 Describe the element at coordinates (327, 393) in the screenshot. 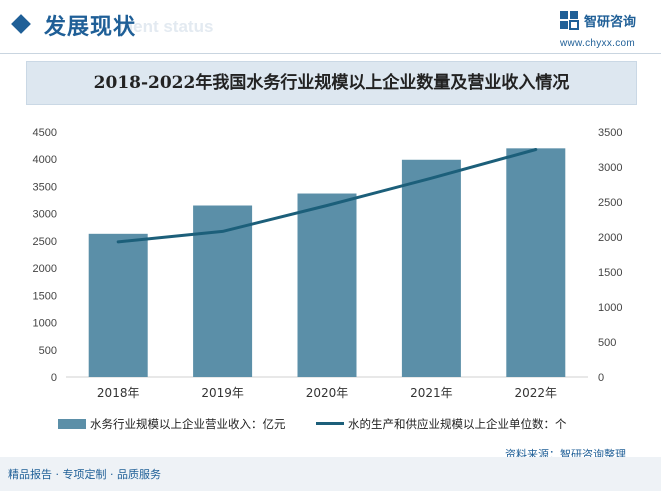

I see `x-tick-label: 2020年` at that location.